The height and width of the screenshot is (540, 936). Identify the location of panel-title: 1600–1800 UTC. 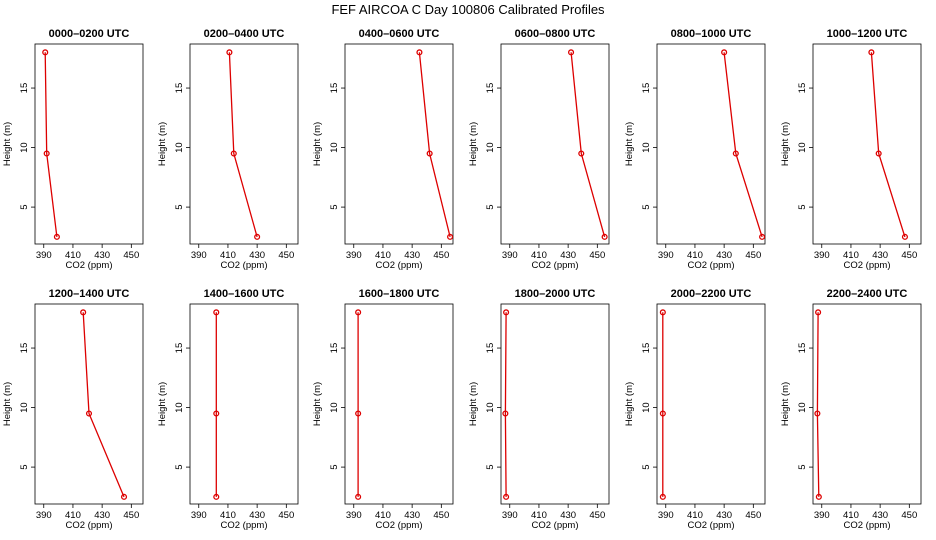
(399, 294).